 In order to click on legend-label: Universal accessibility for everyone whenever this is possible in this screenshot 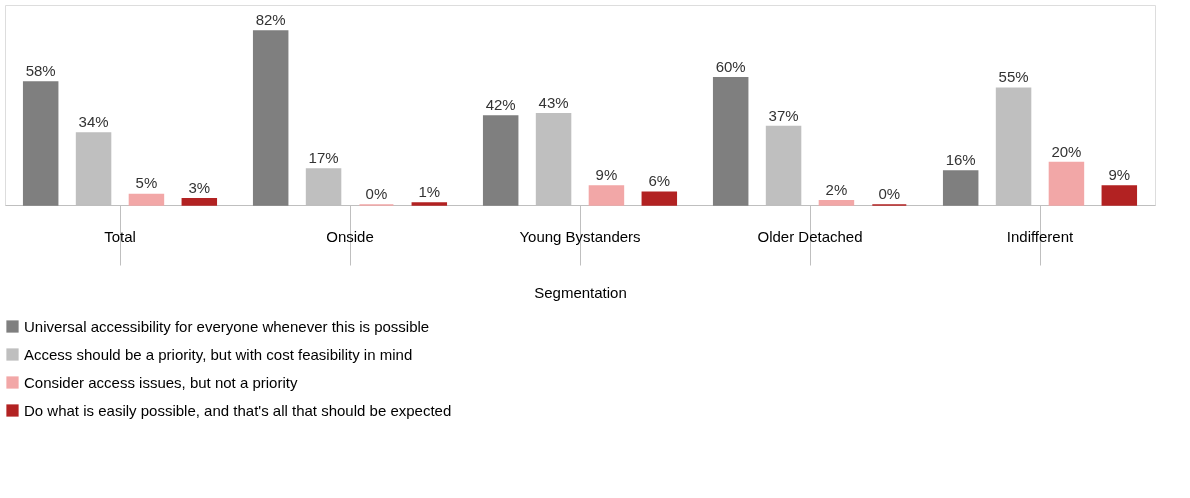, I will do `click(227, 326)`.